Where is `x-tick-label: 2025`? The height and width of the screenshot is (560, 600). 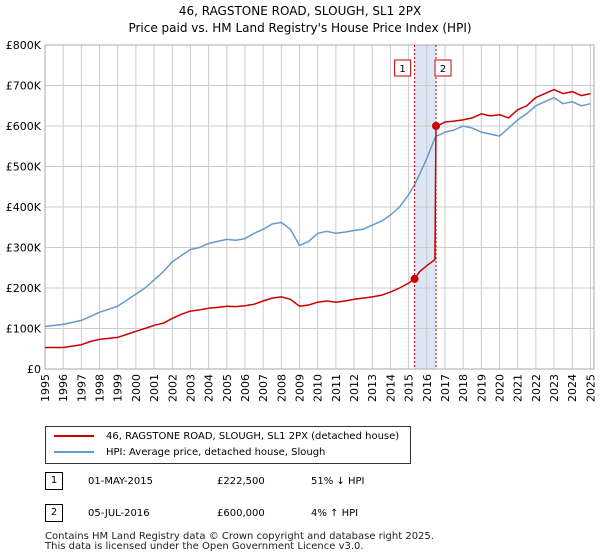
x-tick-label: 2025 is located at coordinates (590, 388).